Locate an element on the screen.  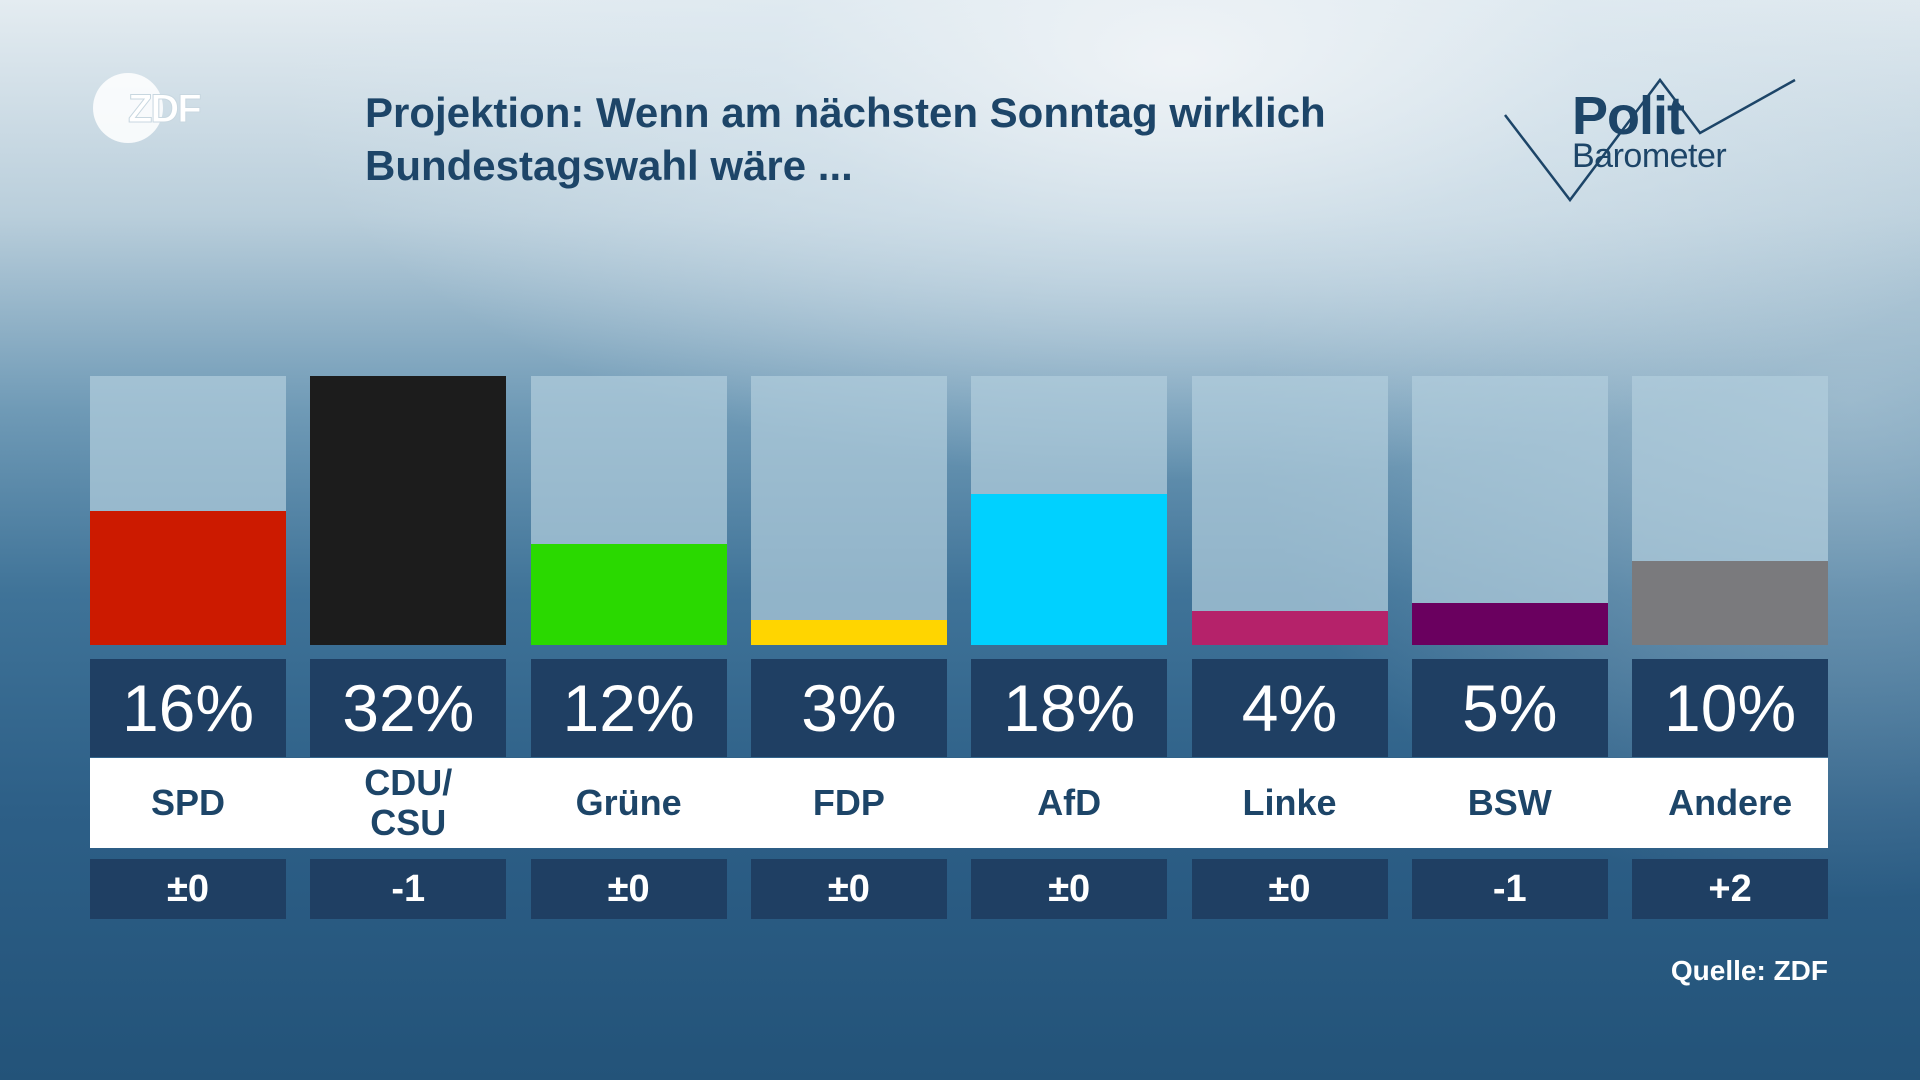
party-label-andere: Andere is located at coordinates (1730, 802).